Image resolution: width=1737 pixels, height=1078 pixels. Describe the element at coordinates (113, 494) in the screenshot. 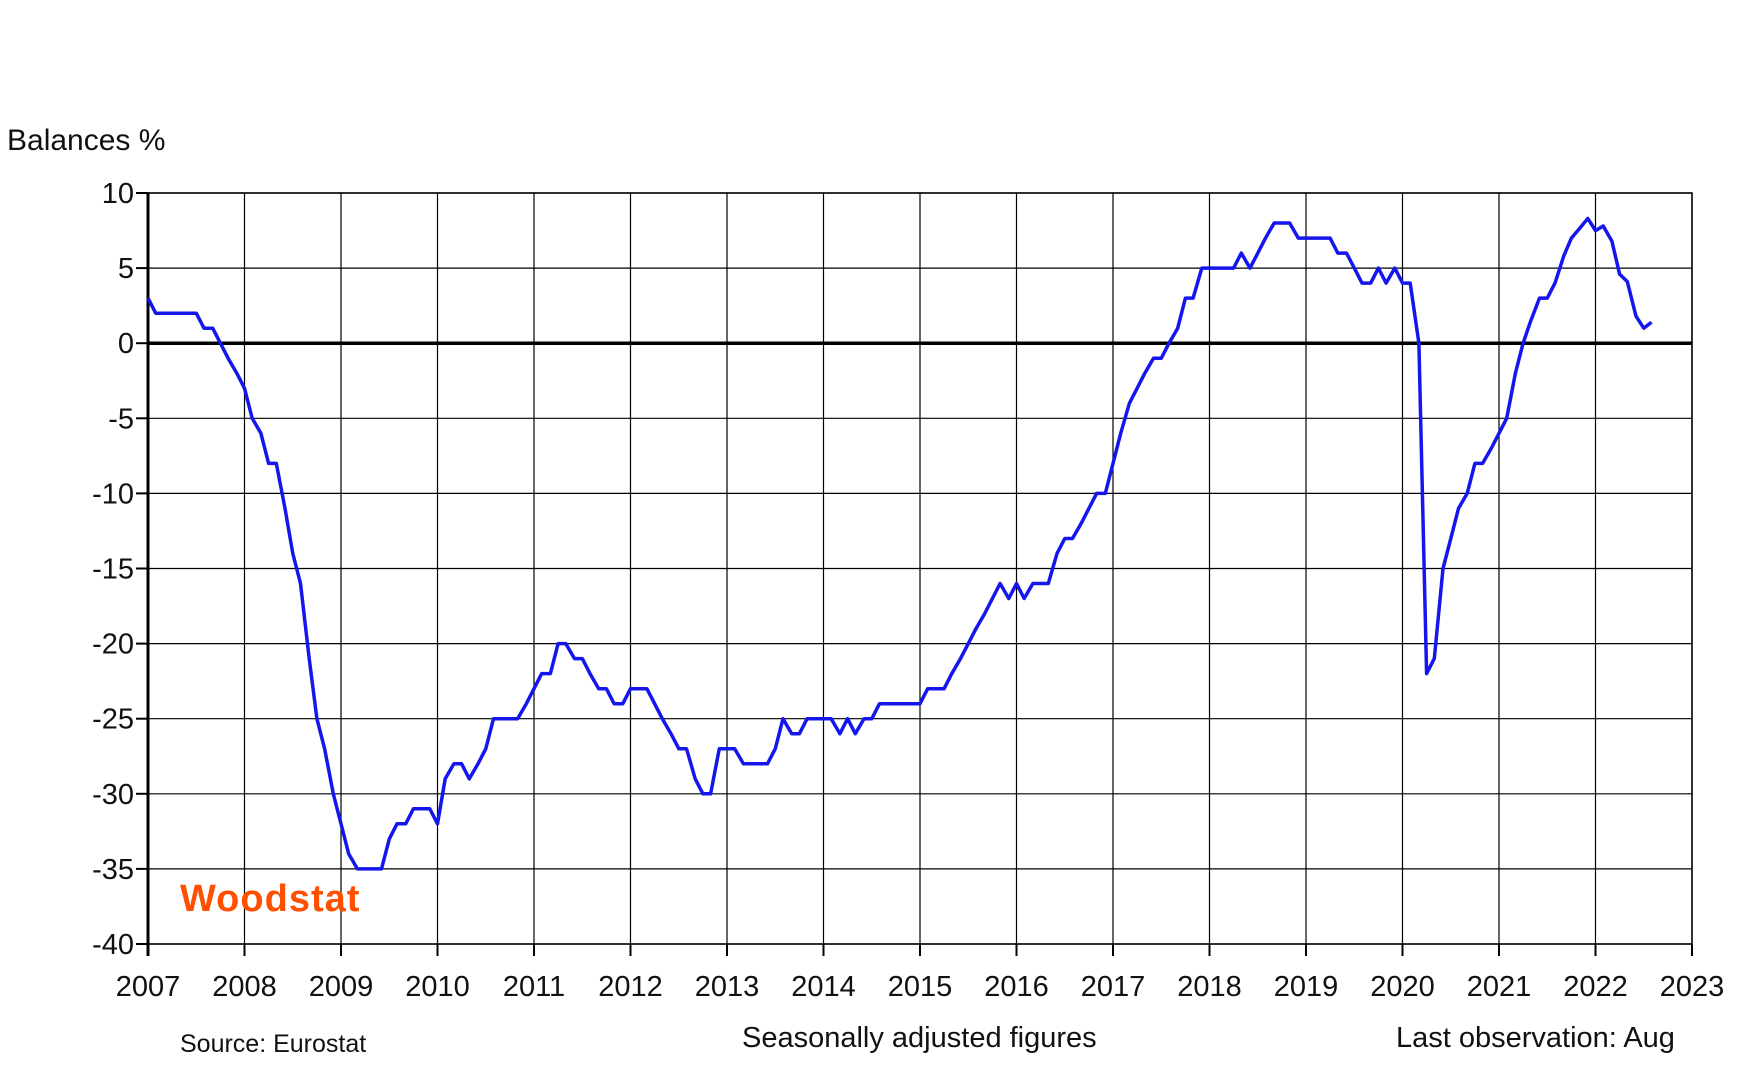

I see `y-tick-label: -10` at that location.